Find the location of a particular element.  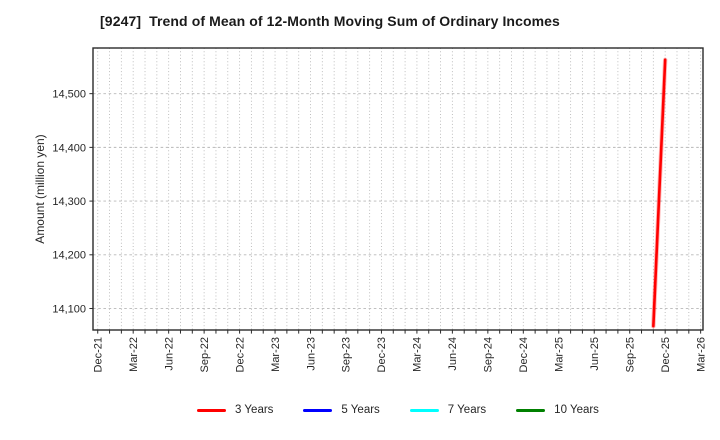

legend-item-7-years: 7 Years is located at coordinates (448, 410).